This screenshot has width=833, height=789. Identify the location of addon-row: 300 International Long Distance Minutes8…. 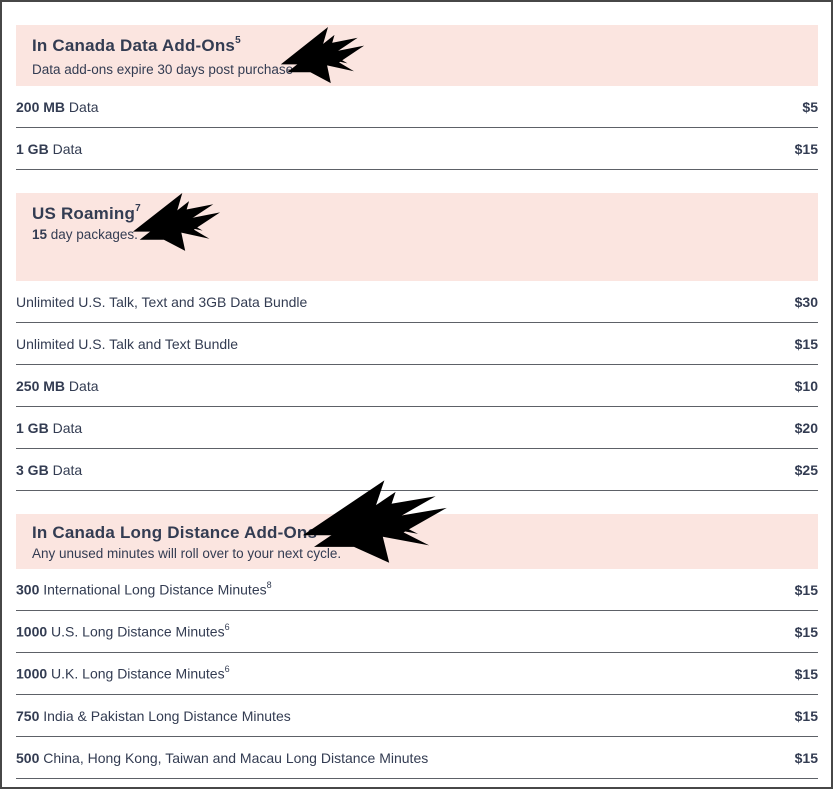
(417, 590).